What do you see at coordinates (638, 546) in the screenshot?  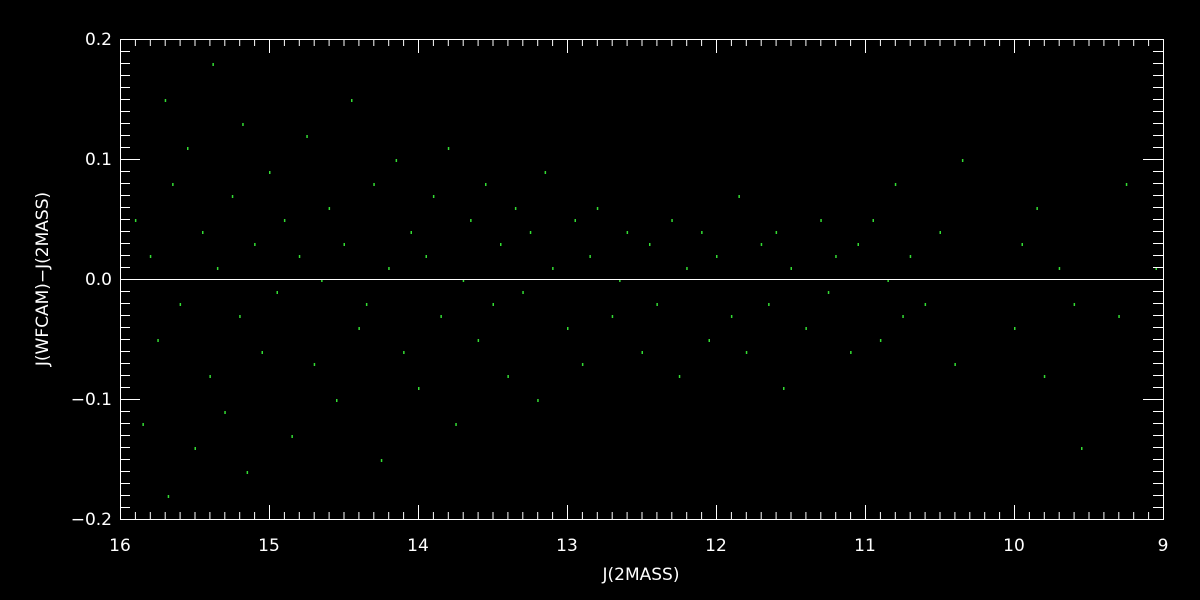 I see `x-tick-labels: 16 15 14 13 12 11 10 9` at bounding box center [638, 546].